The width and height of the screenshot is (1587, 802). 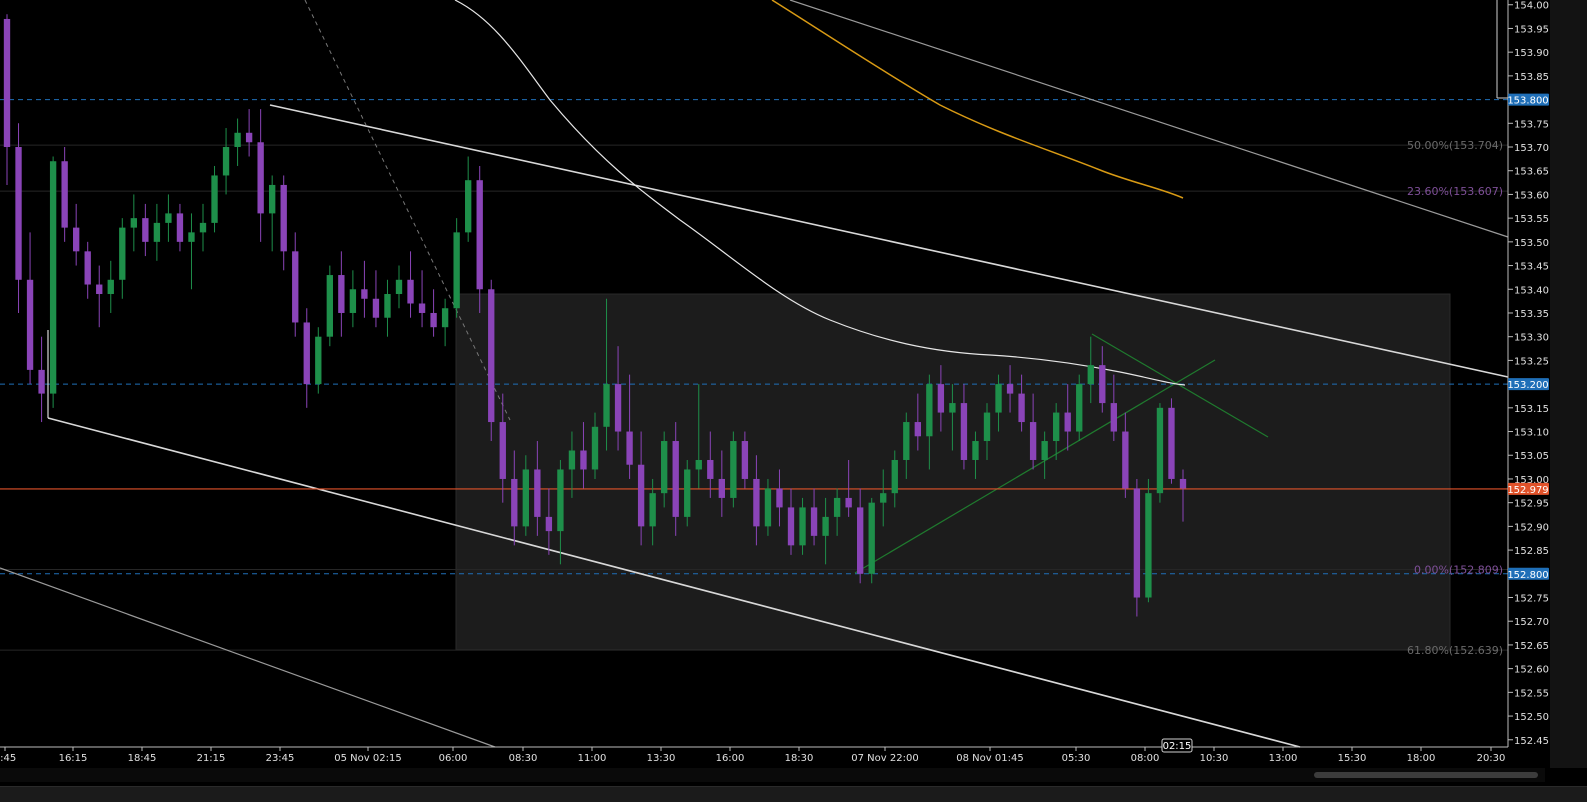 I want to click on horizontal-scrollbar, so click(x=772, y=775).